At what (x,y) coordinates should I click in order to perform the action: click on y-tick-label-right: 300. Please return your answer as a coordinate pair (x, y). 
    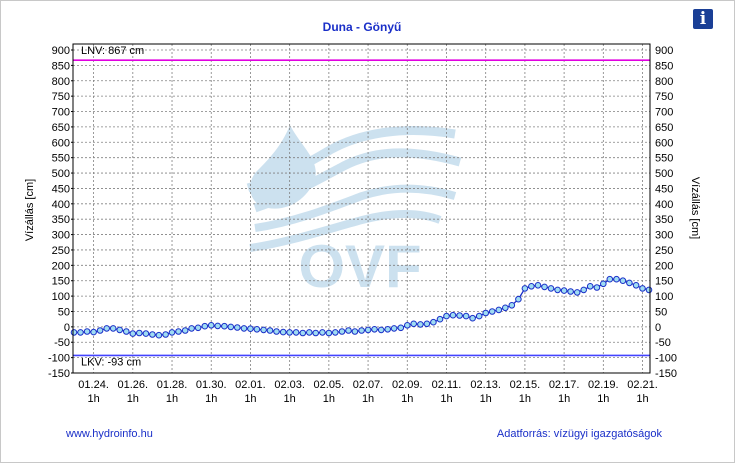
    Looking at the image, I should click on (664, 236).